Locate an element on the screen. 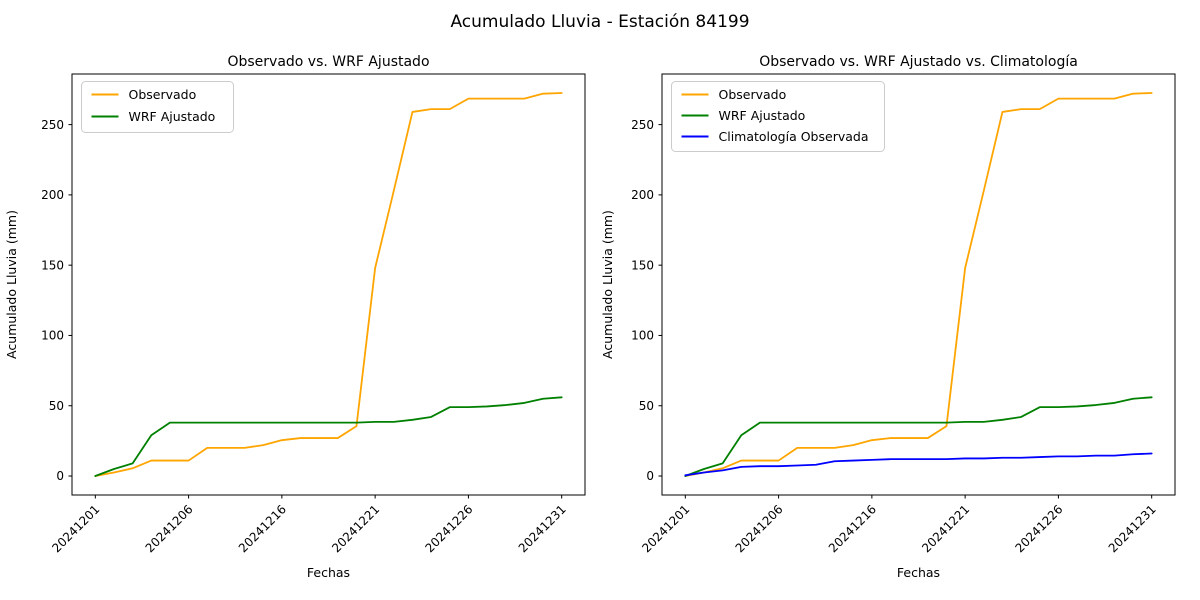 The height and width of the screenshot is (600, 1200). series-line-climatologia-observada is located at coordinates (918, 464).